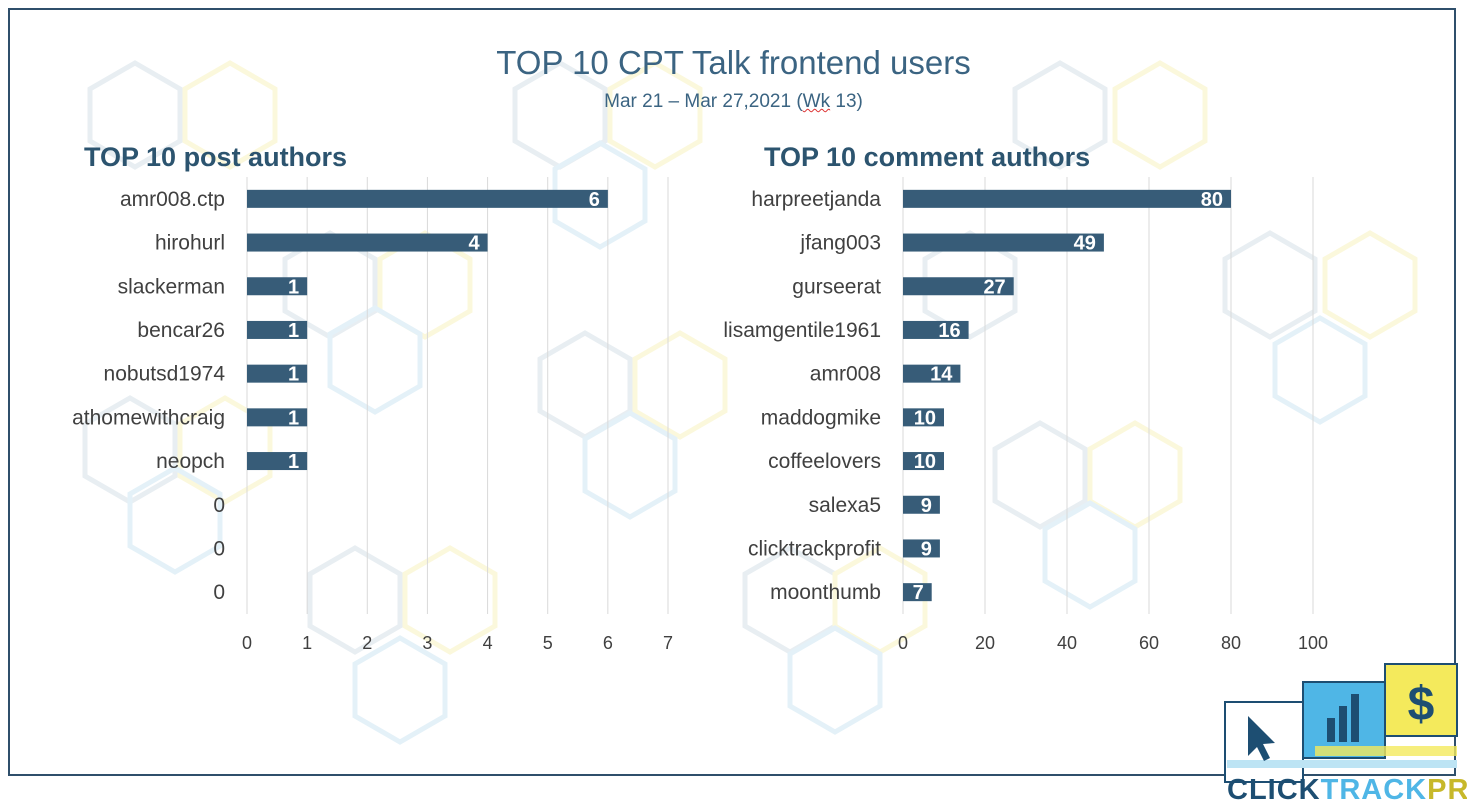 This screenshot has height=808, width=1467. I want to click on dollar-icon: $, so click(1421, 704).